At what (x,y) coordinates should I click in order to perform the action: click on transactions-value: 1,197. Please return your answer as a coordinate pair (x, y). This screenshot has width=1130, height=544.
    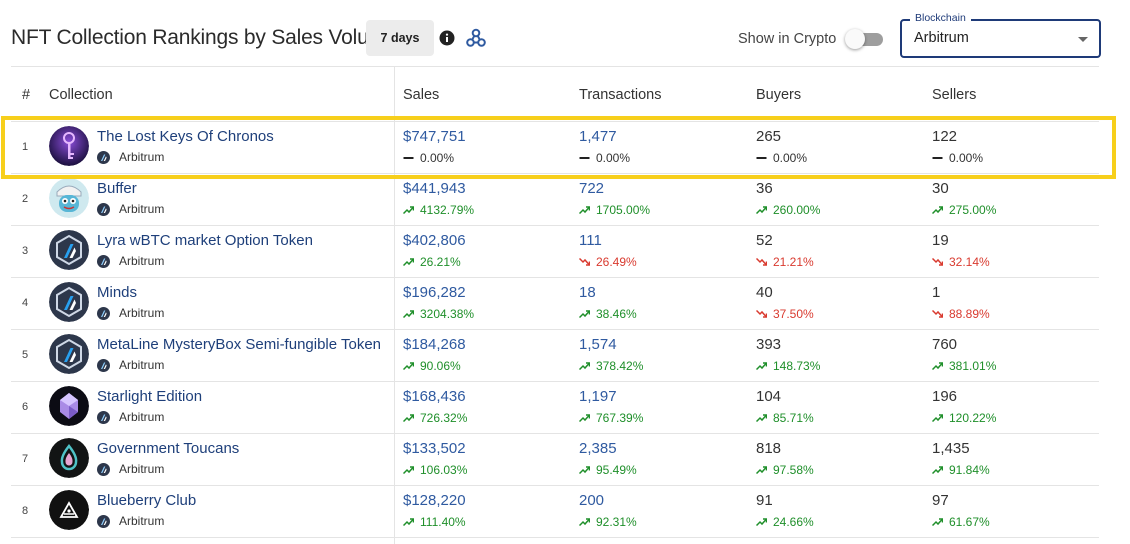
    Looking at the image, I should click on (598, 396).